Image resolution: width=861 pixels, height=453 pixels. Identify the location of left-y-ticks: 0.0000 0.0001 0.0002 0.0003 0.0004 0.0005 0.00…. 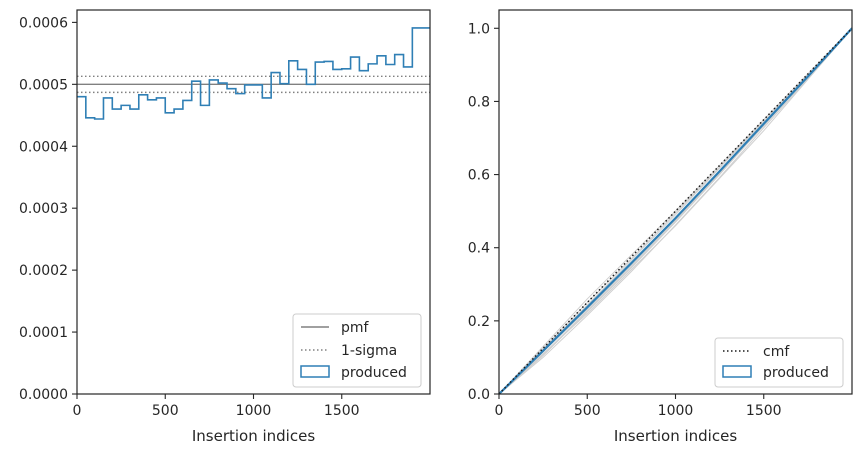
(48, 209).